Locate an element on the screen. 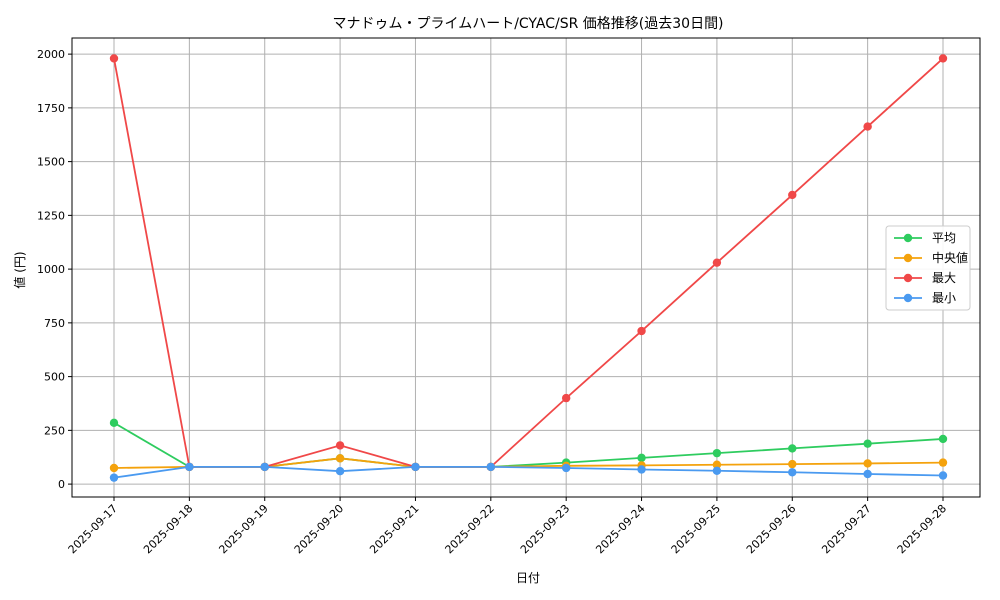 This screenshot has width=1000, height=600. x-tick-label: 2025-09-27 is located at coordinates (846, 529).